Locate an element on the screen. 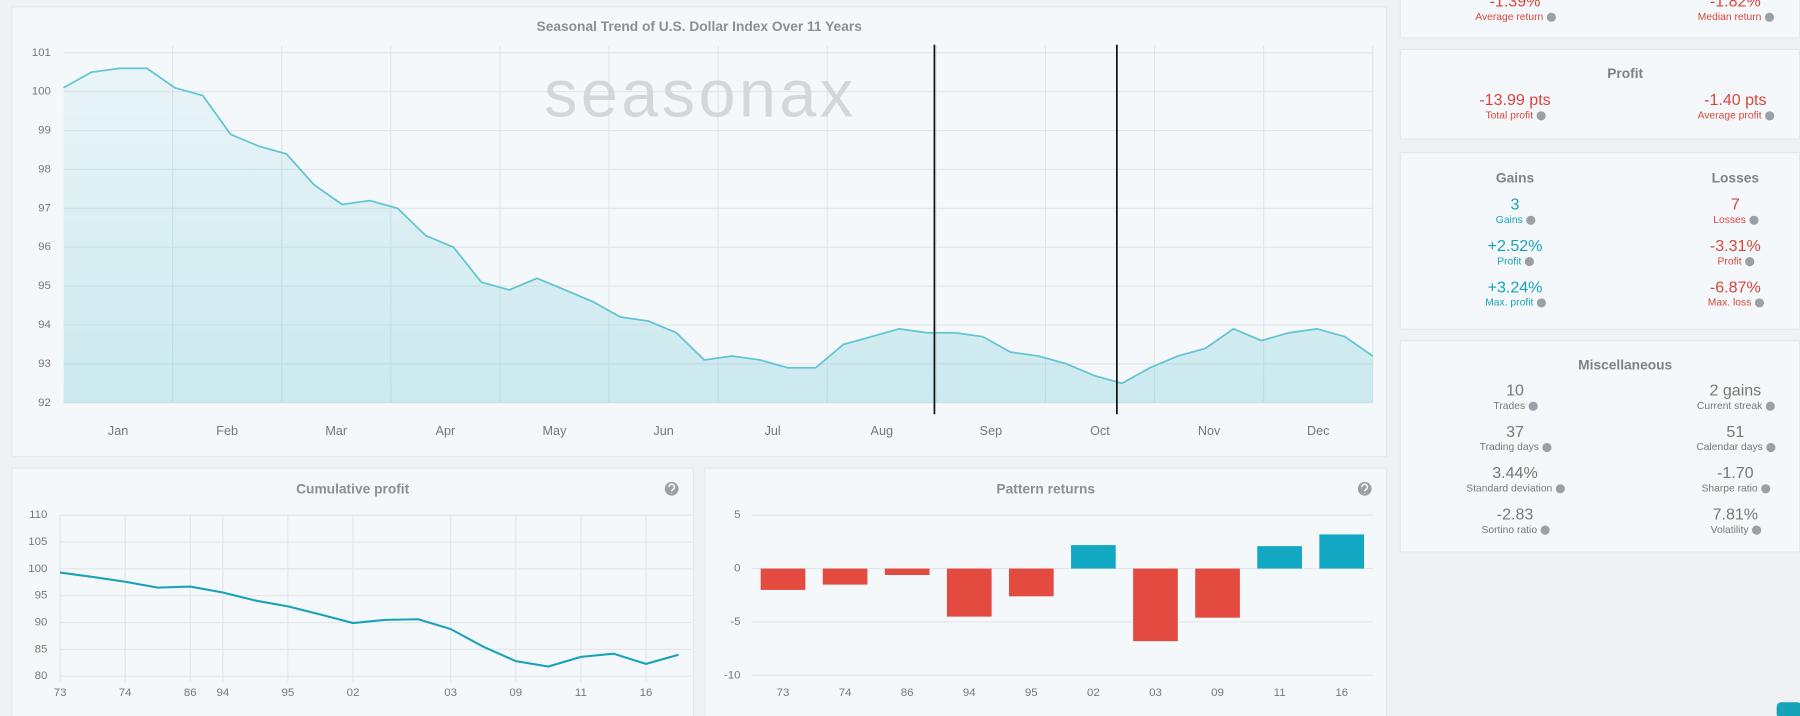 This screenshot has width=1800, height=716. x-tick-label: Dec is located at coordinates (1318, 431).